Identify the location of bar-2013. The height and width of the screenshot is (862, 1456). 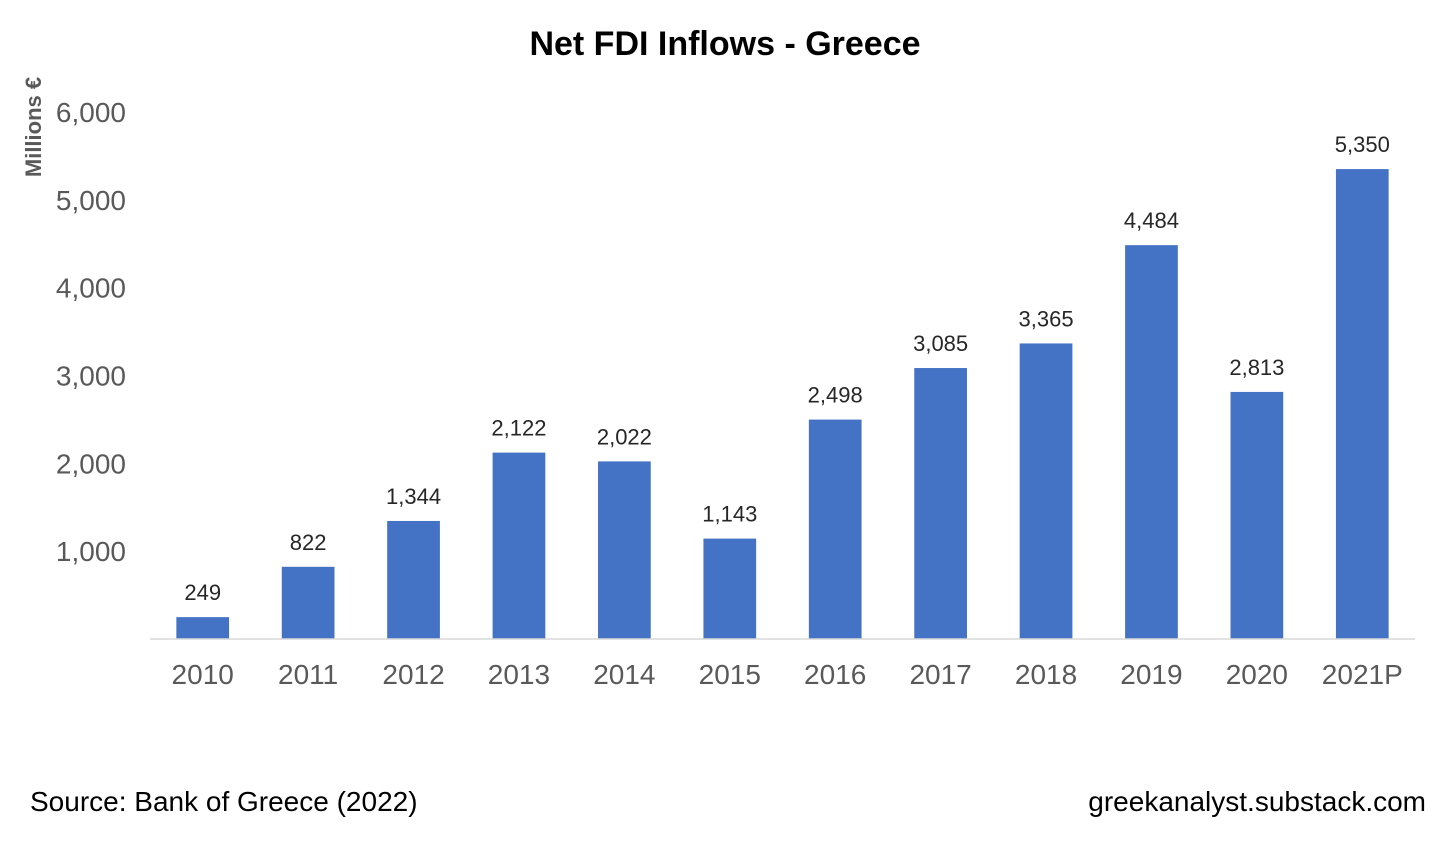
(519, 545).